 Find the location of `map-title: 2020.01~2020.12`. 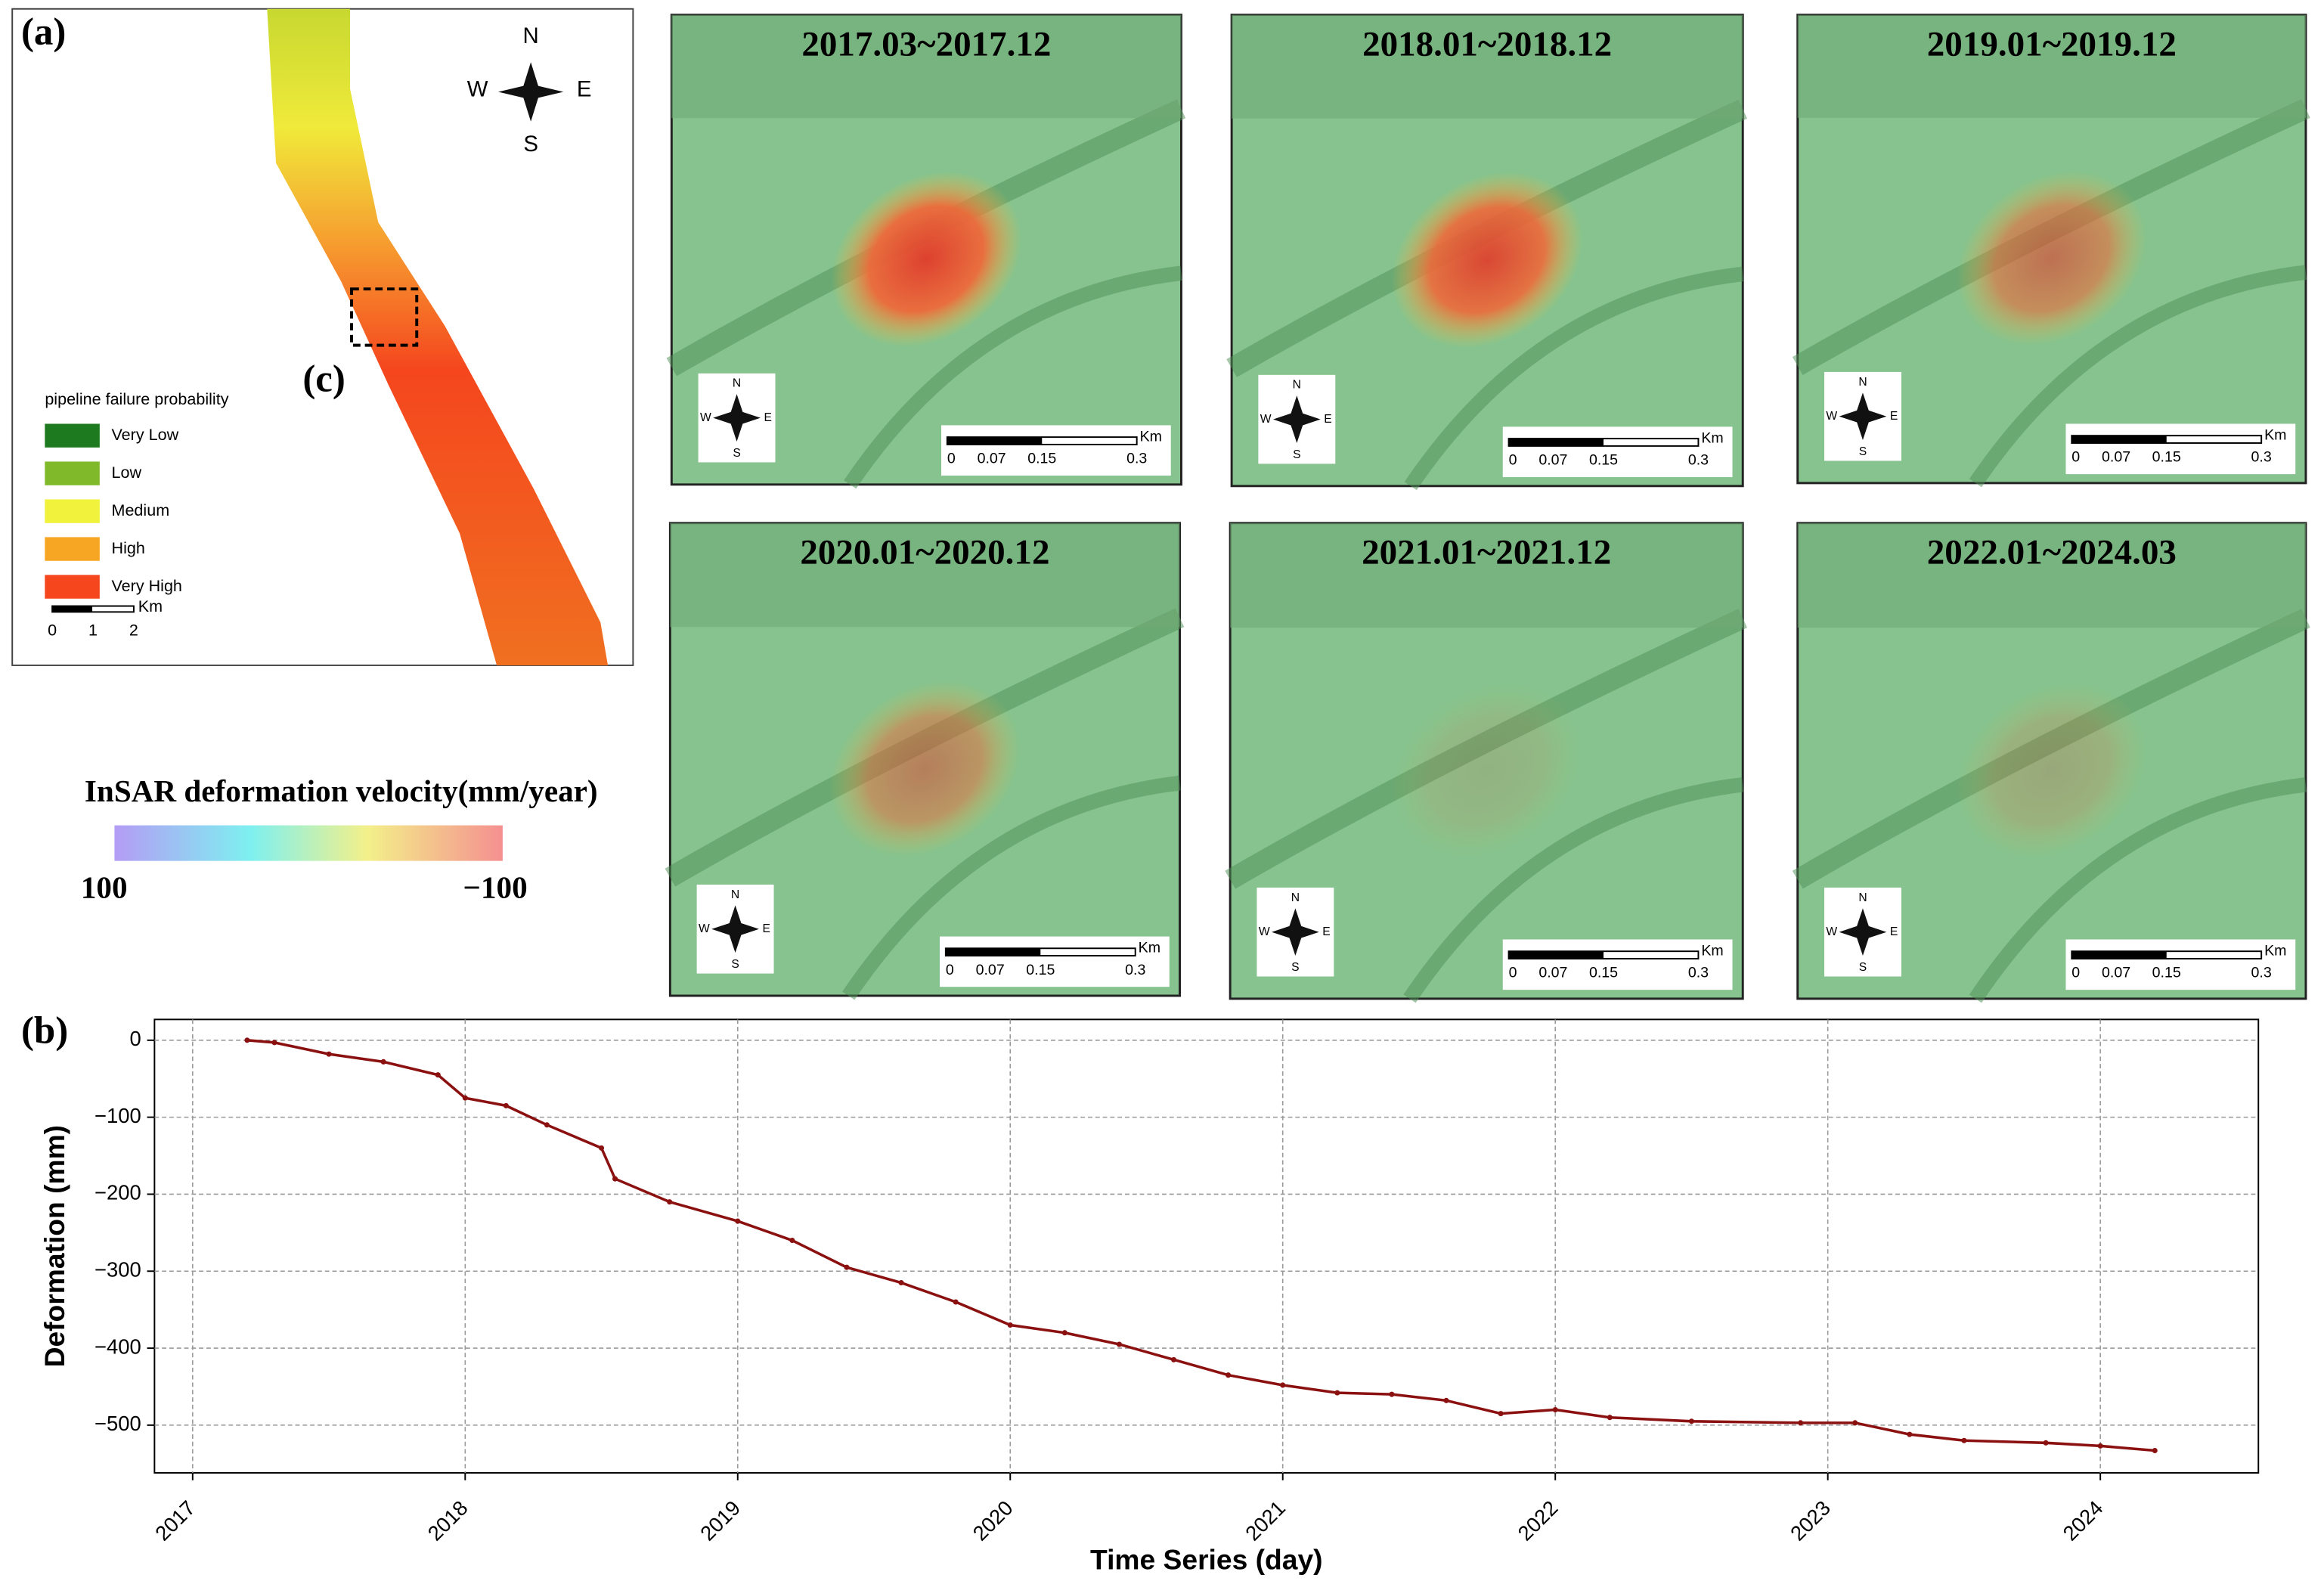

map-title: 2020.01~2020.12 is located at coordinates (924, 552).